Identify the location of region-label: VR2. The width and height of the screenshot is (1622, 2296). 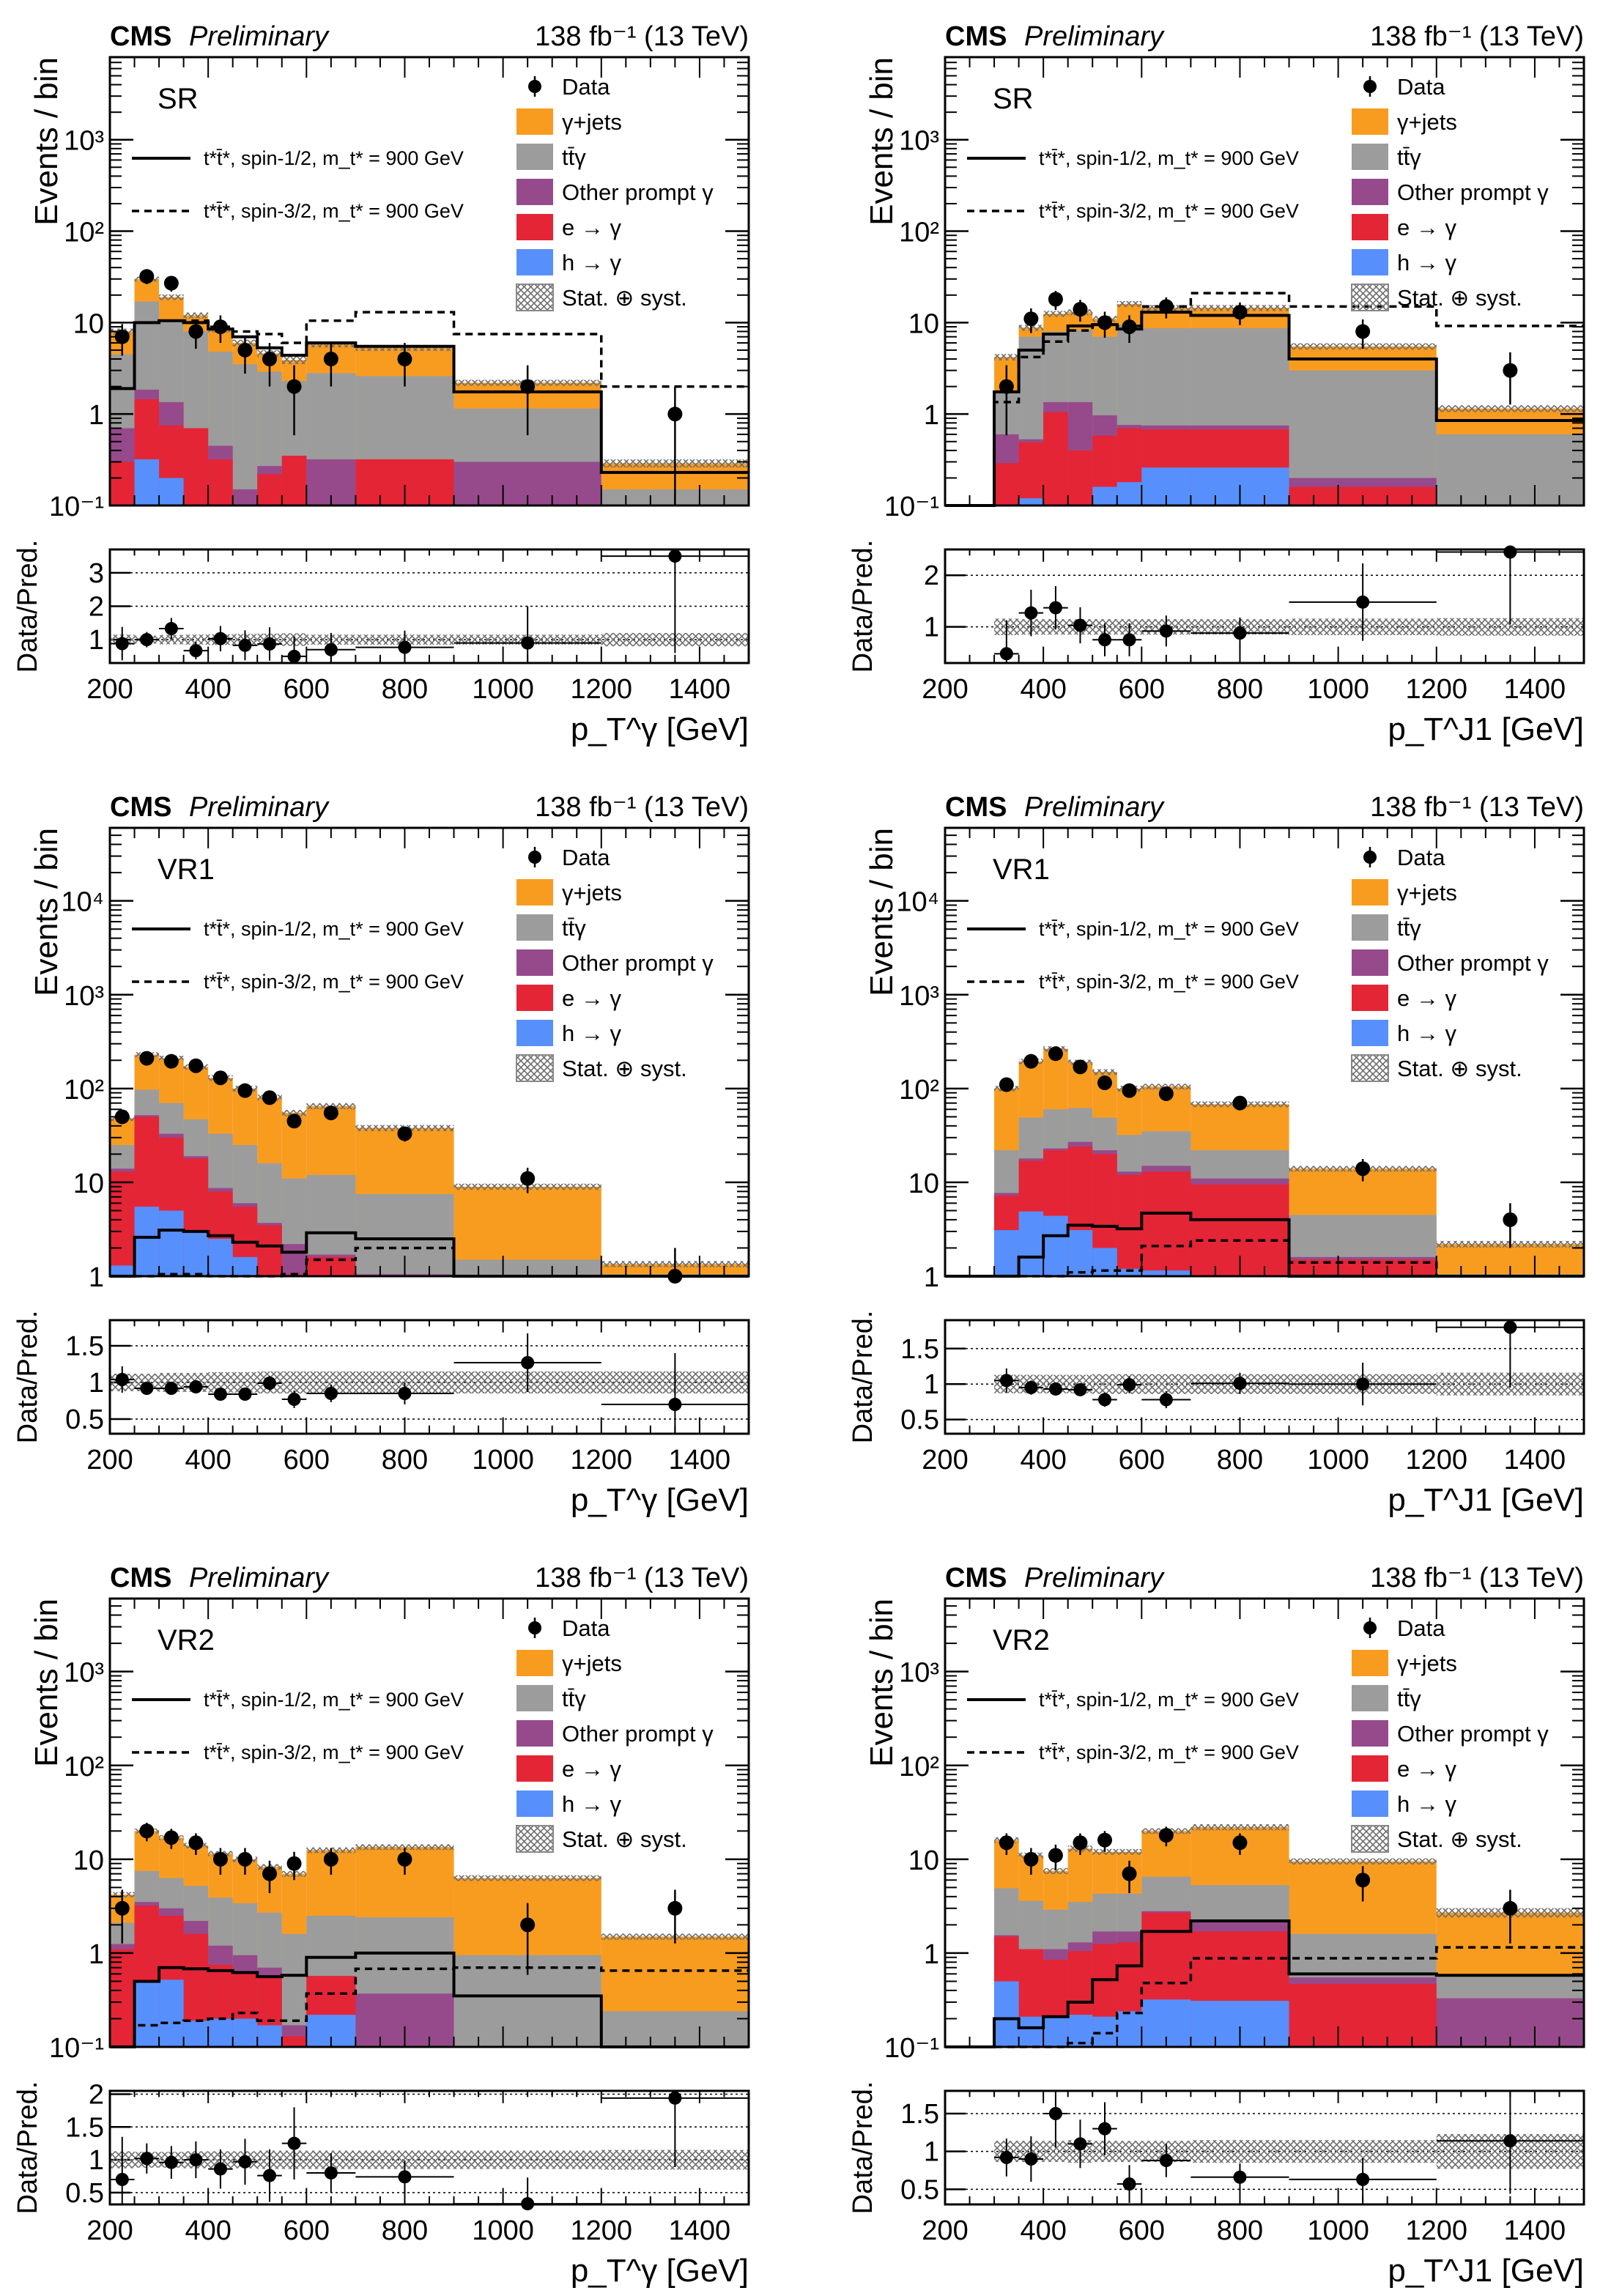
(186, 1640).